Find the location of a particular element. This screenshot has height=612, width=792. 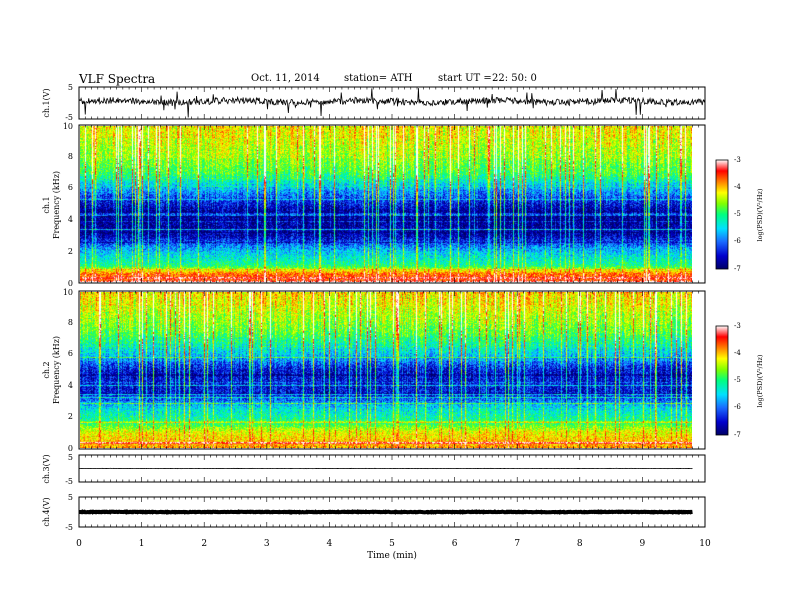

ch1-ytick-6: 6 is located at coordinates (70, 187).